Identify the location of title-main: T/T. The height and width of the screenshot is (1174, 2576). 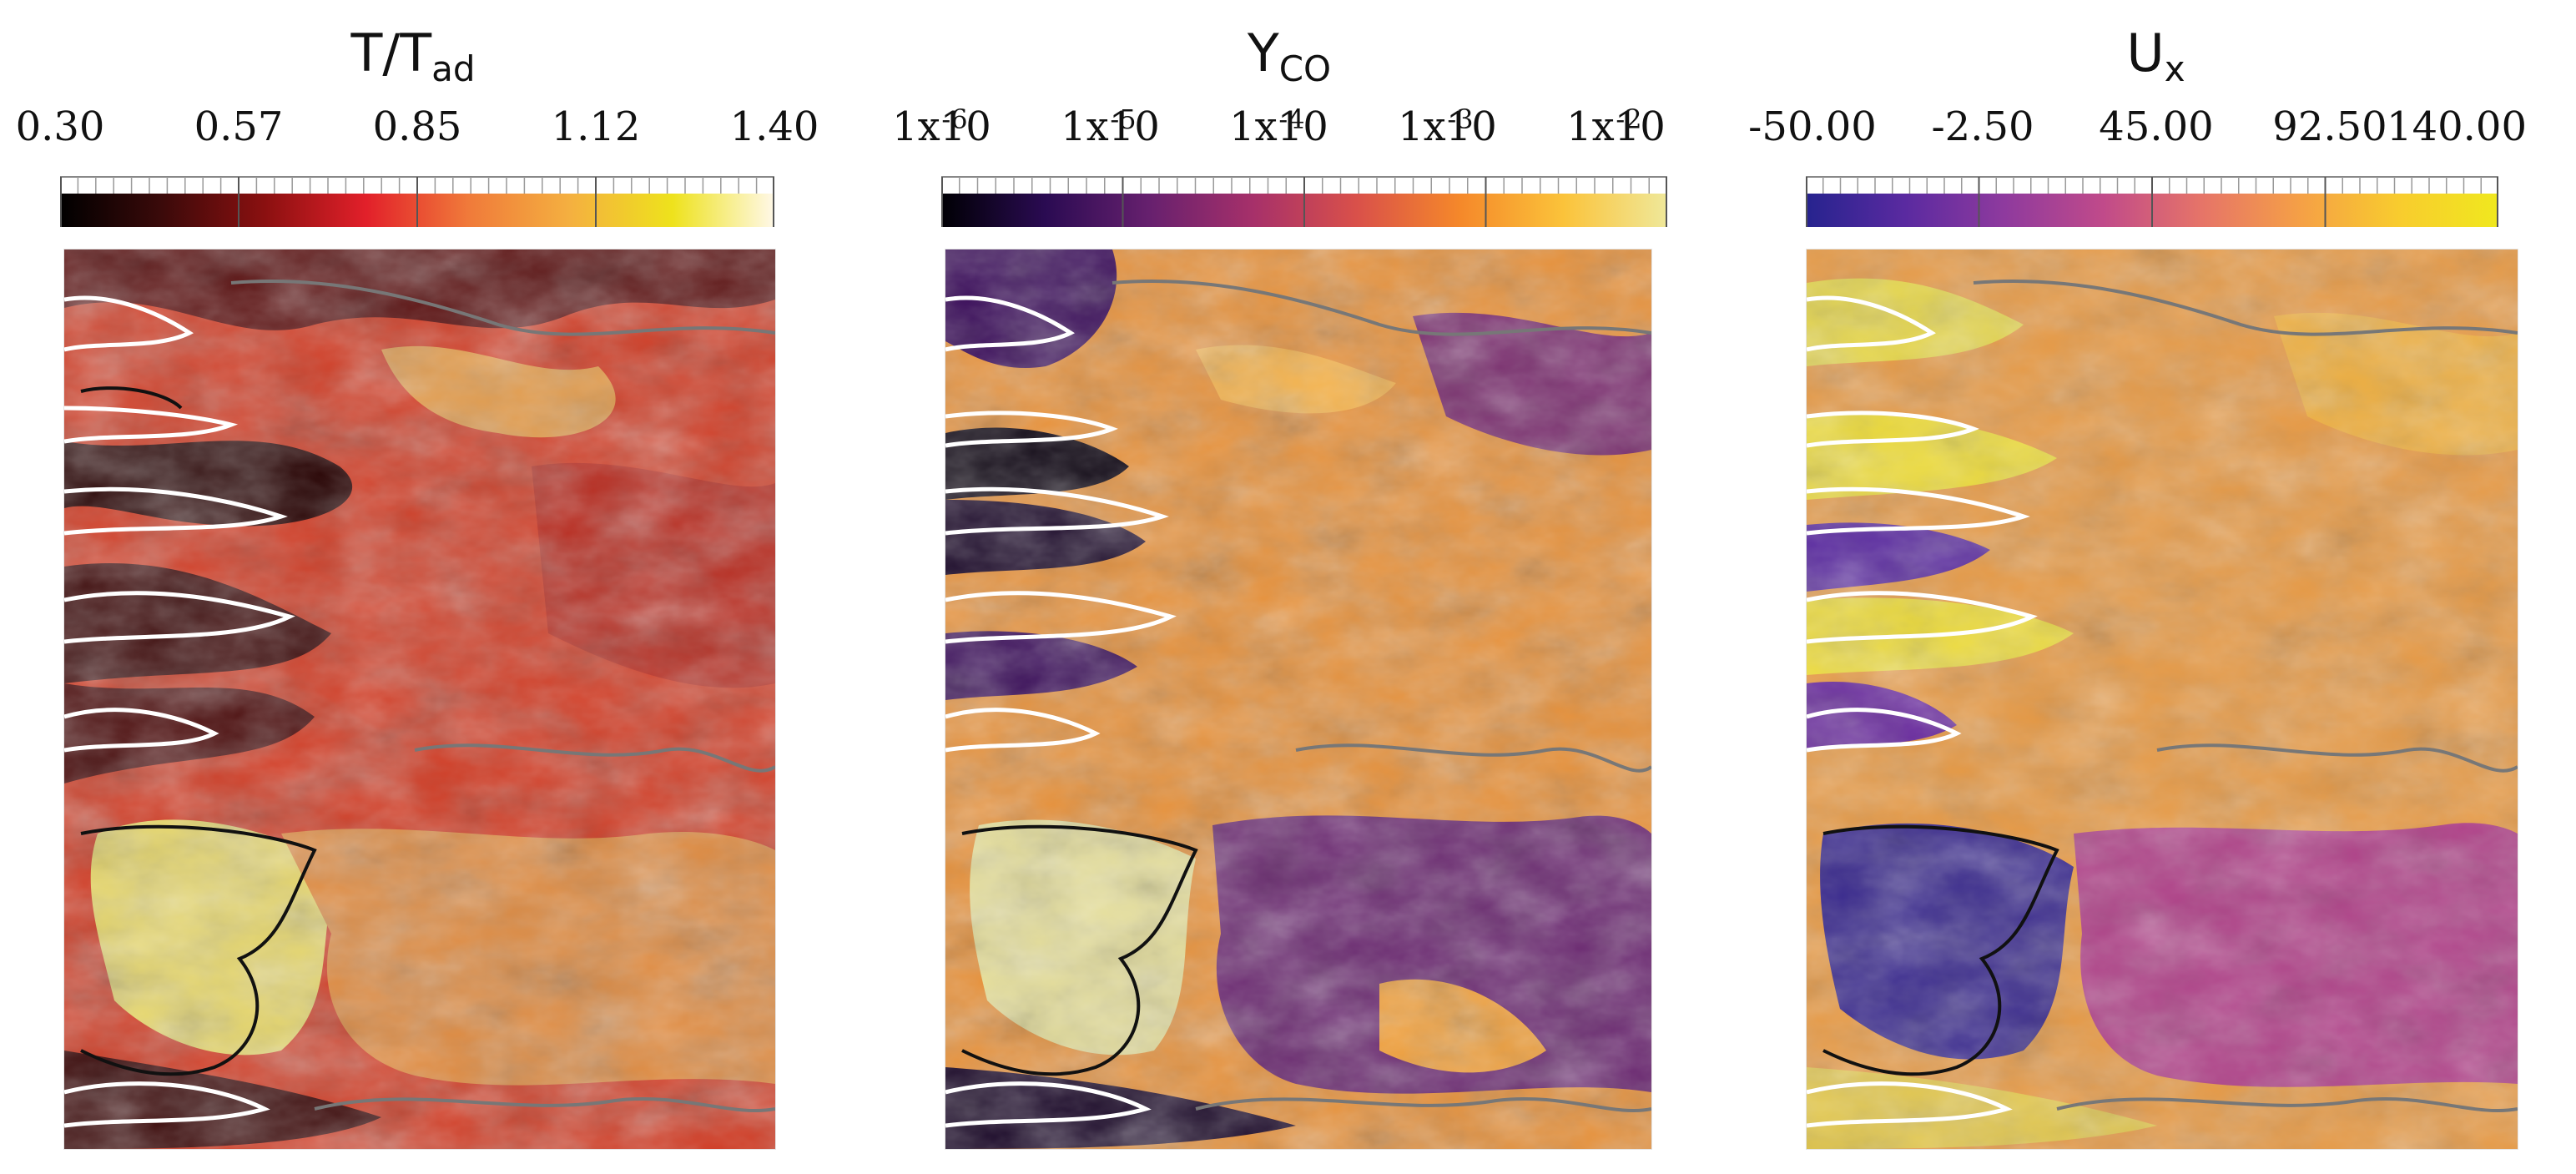
(391, 53).